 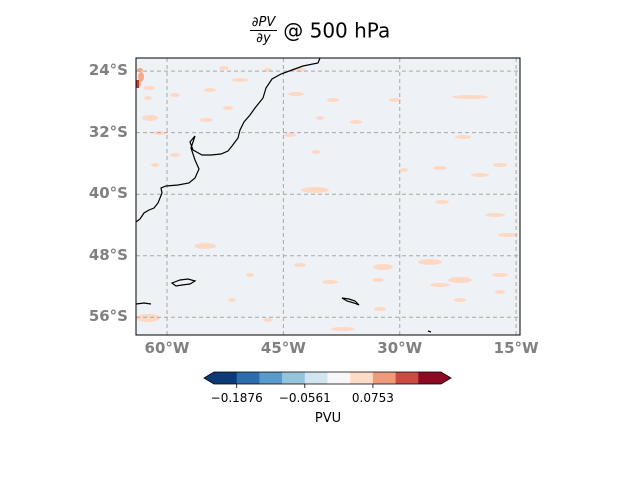 What do you see at coordinates (143, 303) in the screenshot?
I see `tierra-del-fuego` at bounding box center [143, 303].